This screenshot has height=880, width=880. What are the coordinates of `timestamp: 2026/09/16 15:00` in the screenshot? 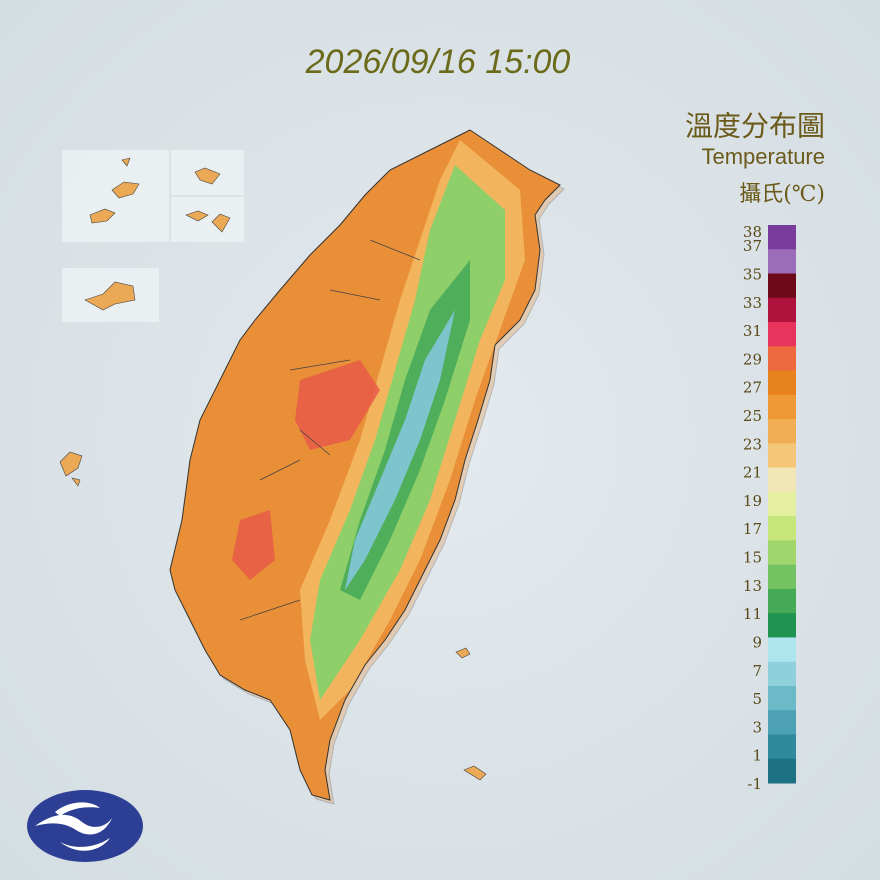 It's located at (438, 62).